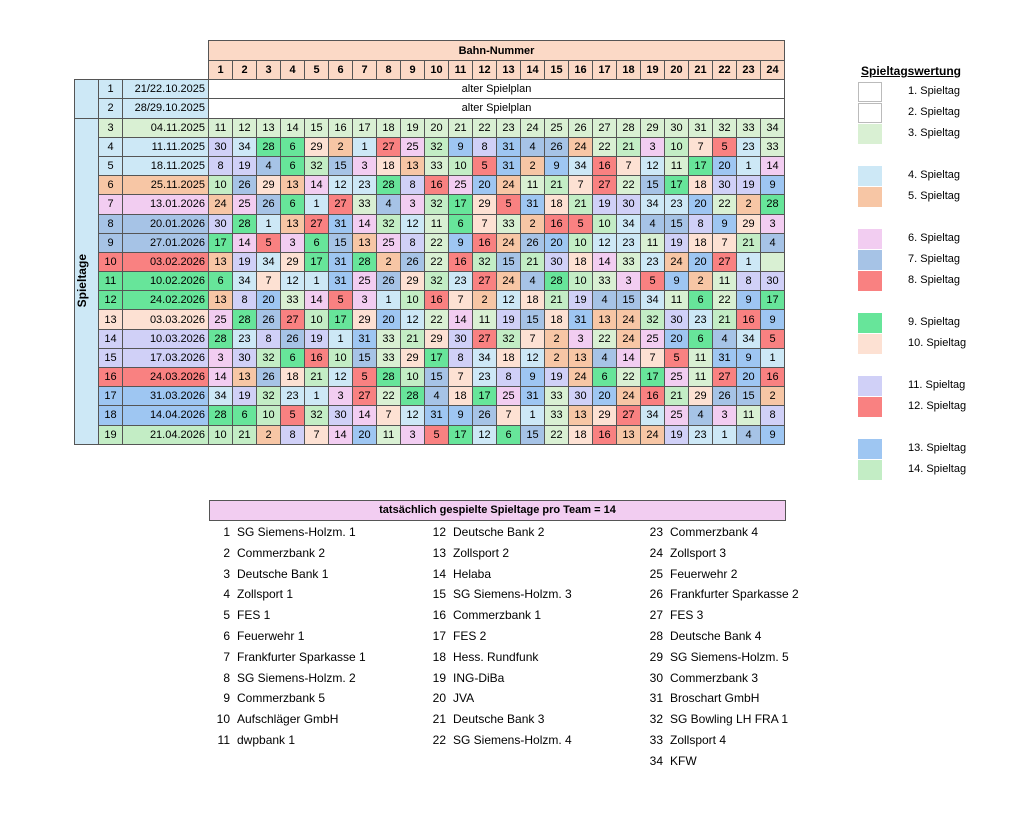  Describe the element at coordinates (288, 719) in the screenshot. I see `team-name: Aufschläger GmbH` at that location.